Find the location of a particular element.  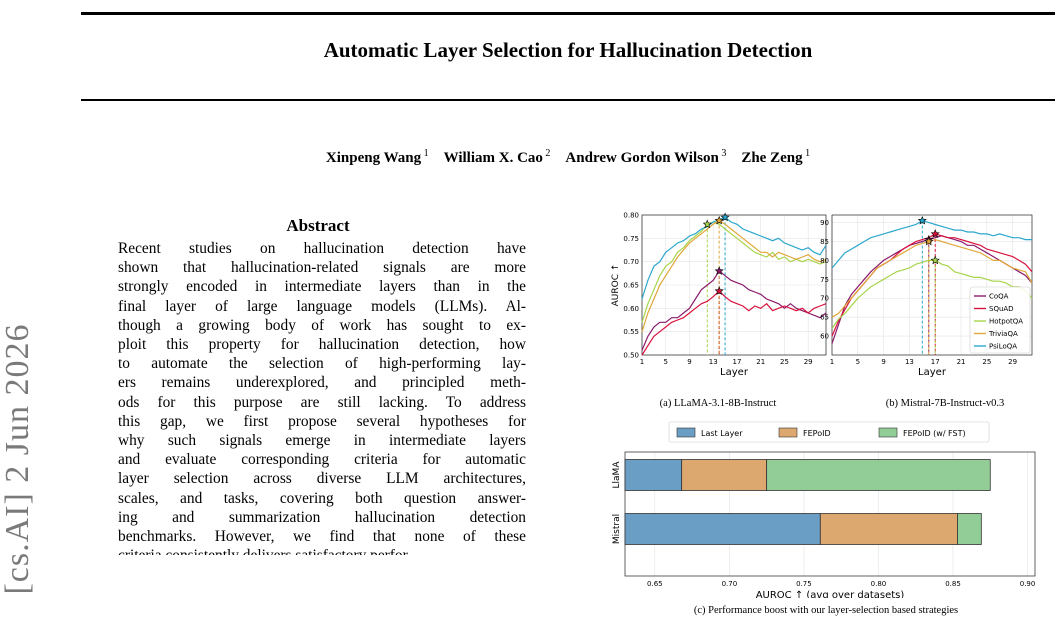

x-tick-label: 0.65 is located at coordinates (655, 584).